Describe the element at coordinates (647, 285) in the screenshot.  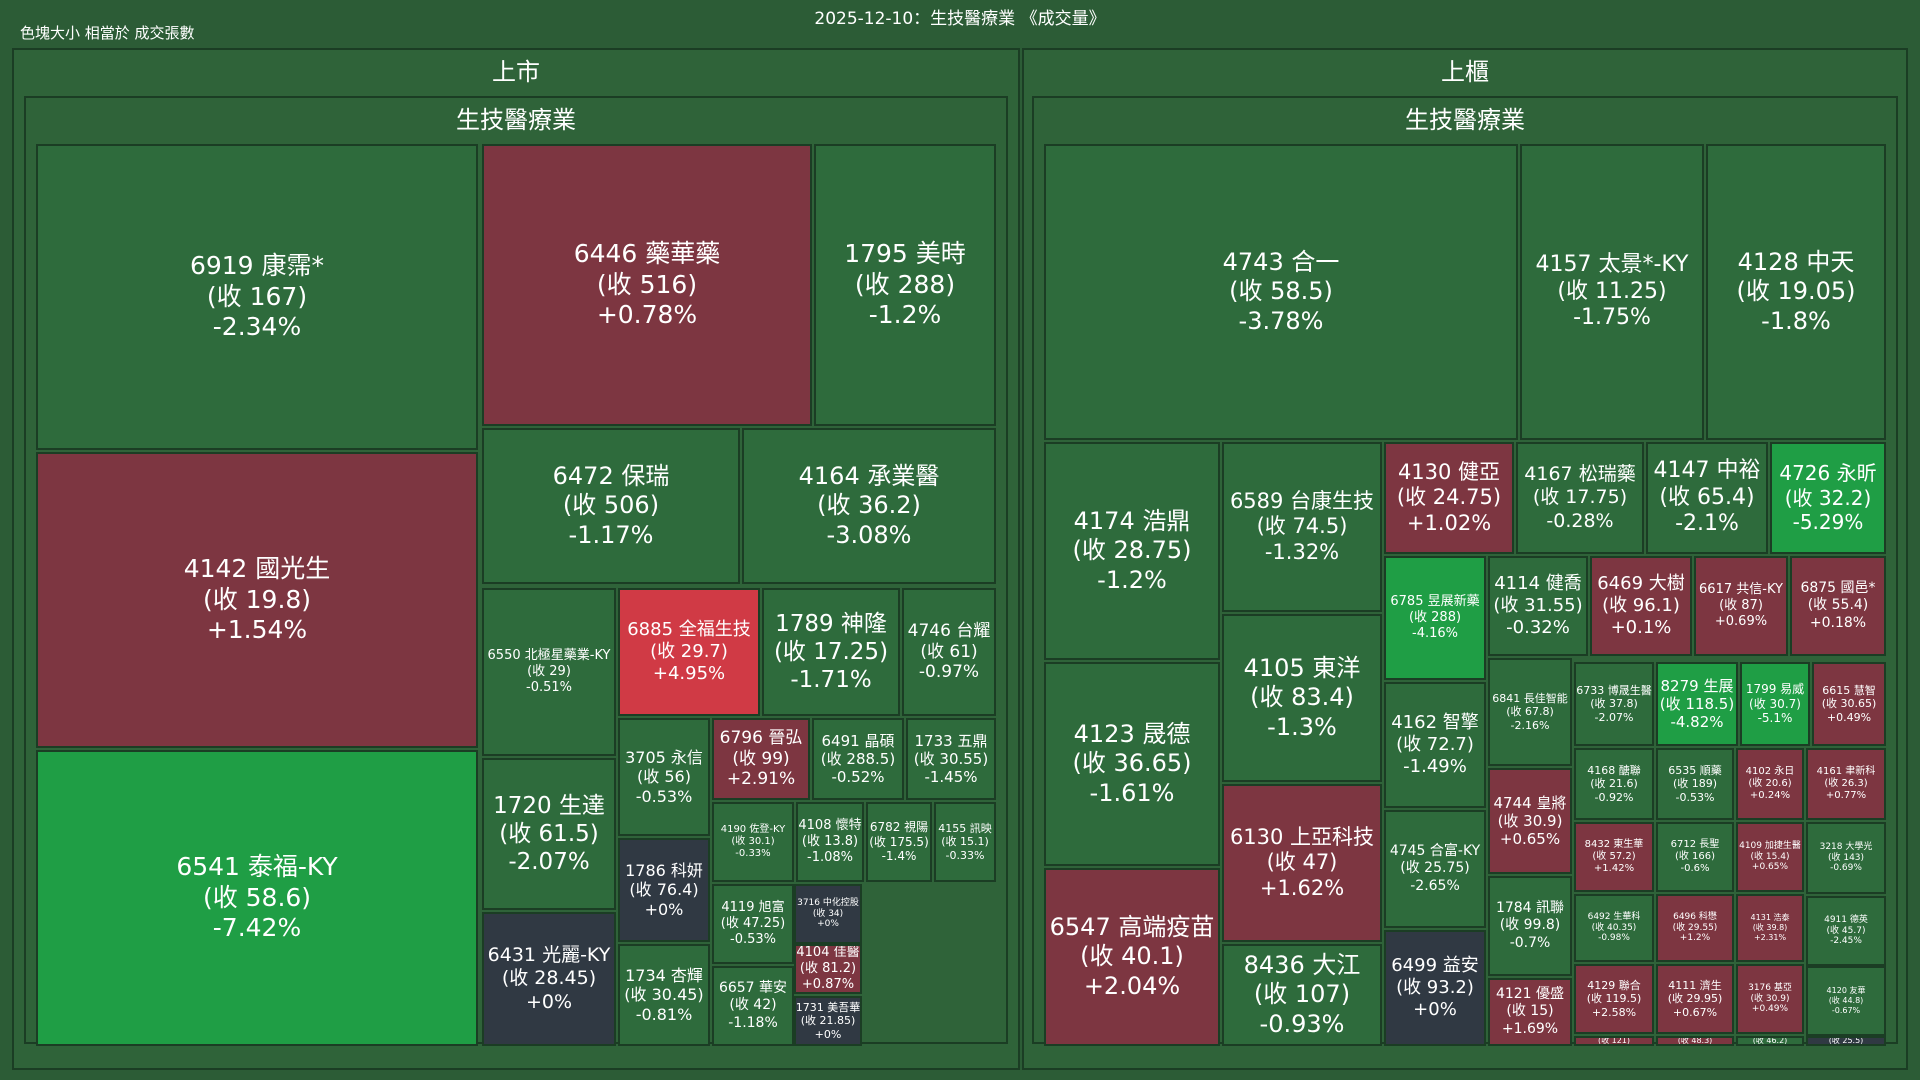
I see `tile-6446: 6446 藥華藥 (收 516) +0.78%` at that location.